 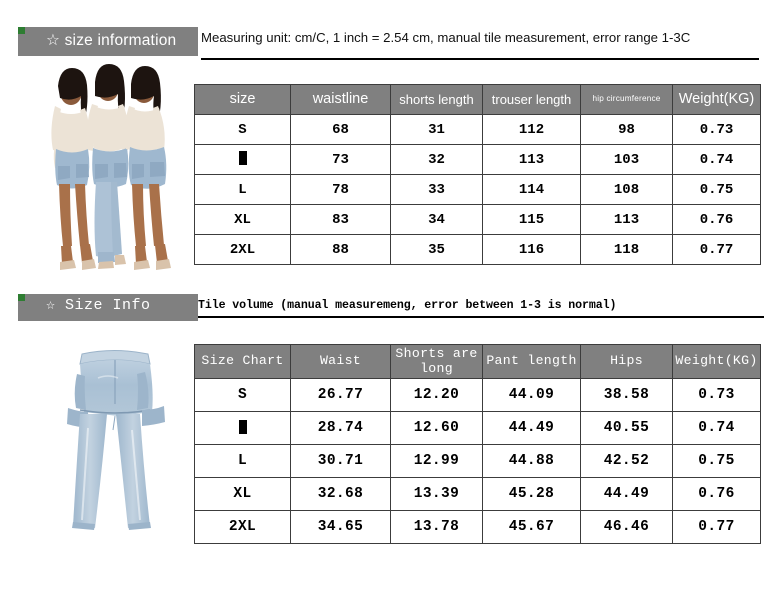 What do you see at coordinates (340, 159) in the screenshot?
I see `cell-waistline: 73` at bounding box center [340, 159].